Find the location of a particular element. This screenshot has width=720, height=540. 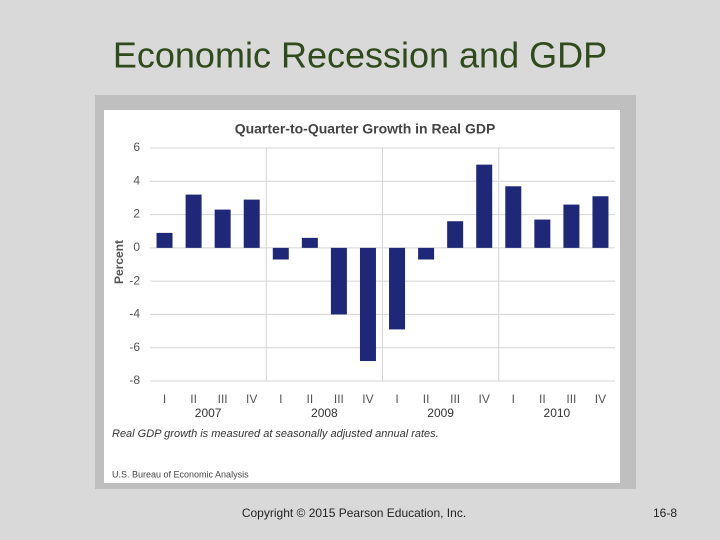

y-tick-label: 4 is located at coordinates (136, 180).